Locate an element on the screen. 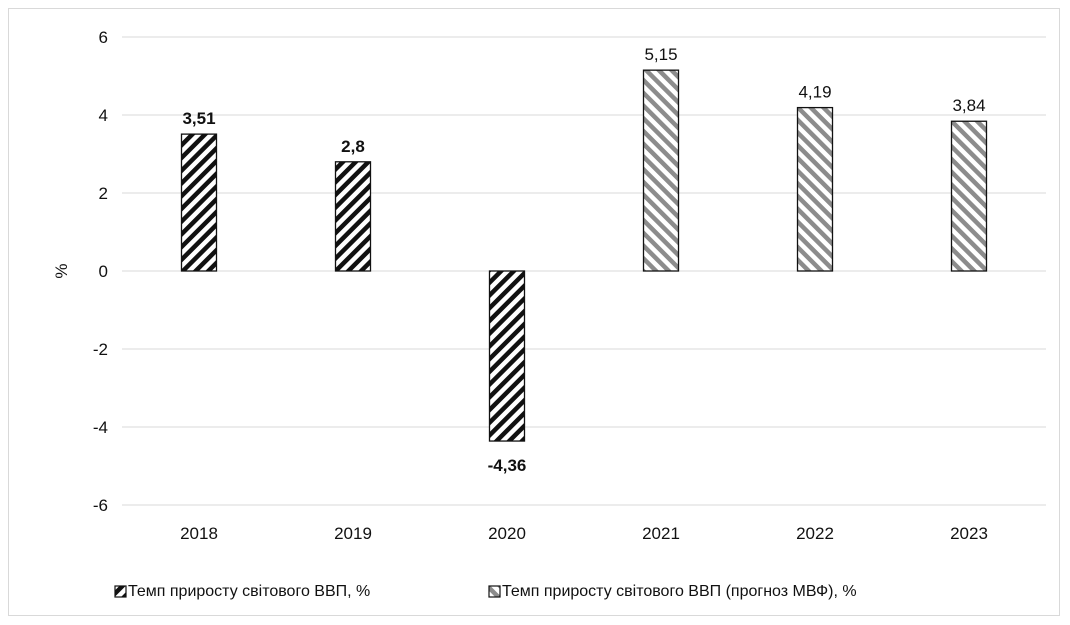 The width and height of the screenshot is (1070, 625). data-label-2022: 4,19 is located at coordinates (814, 92).